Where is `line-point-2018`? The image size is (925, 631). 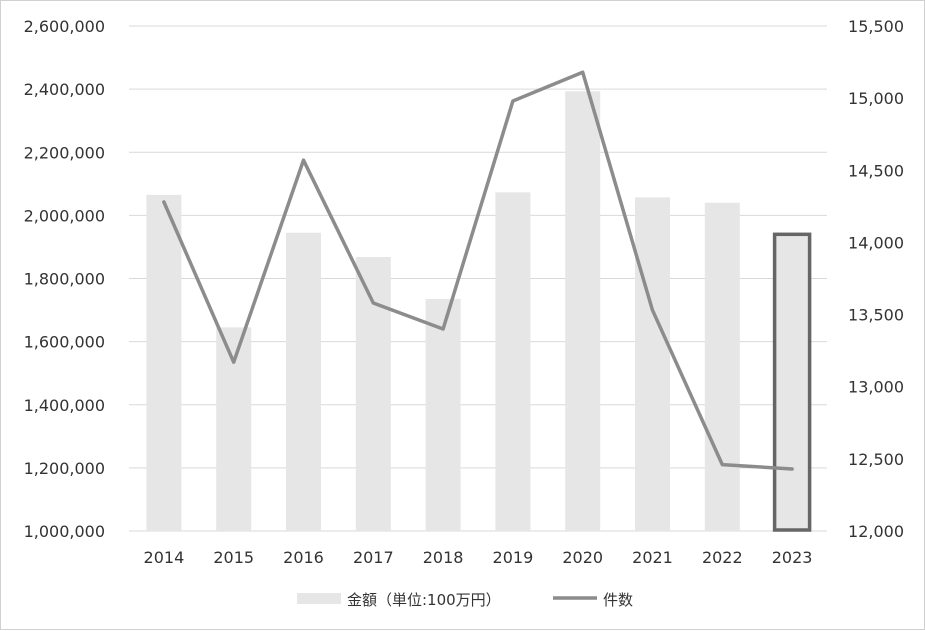 line-point-2018 is located at coordinates (443, 329).